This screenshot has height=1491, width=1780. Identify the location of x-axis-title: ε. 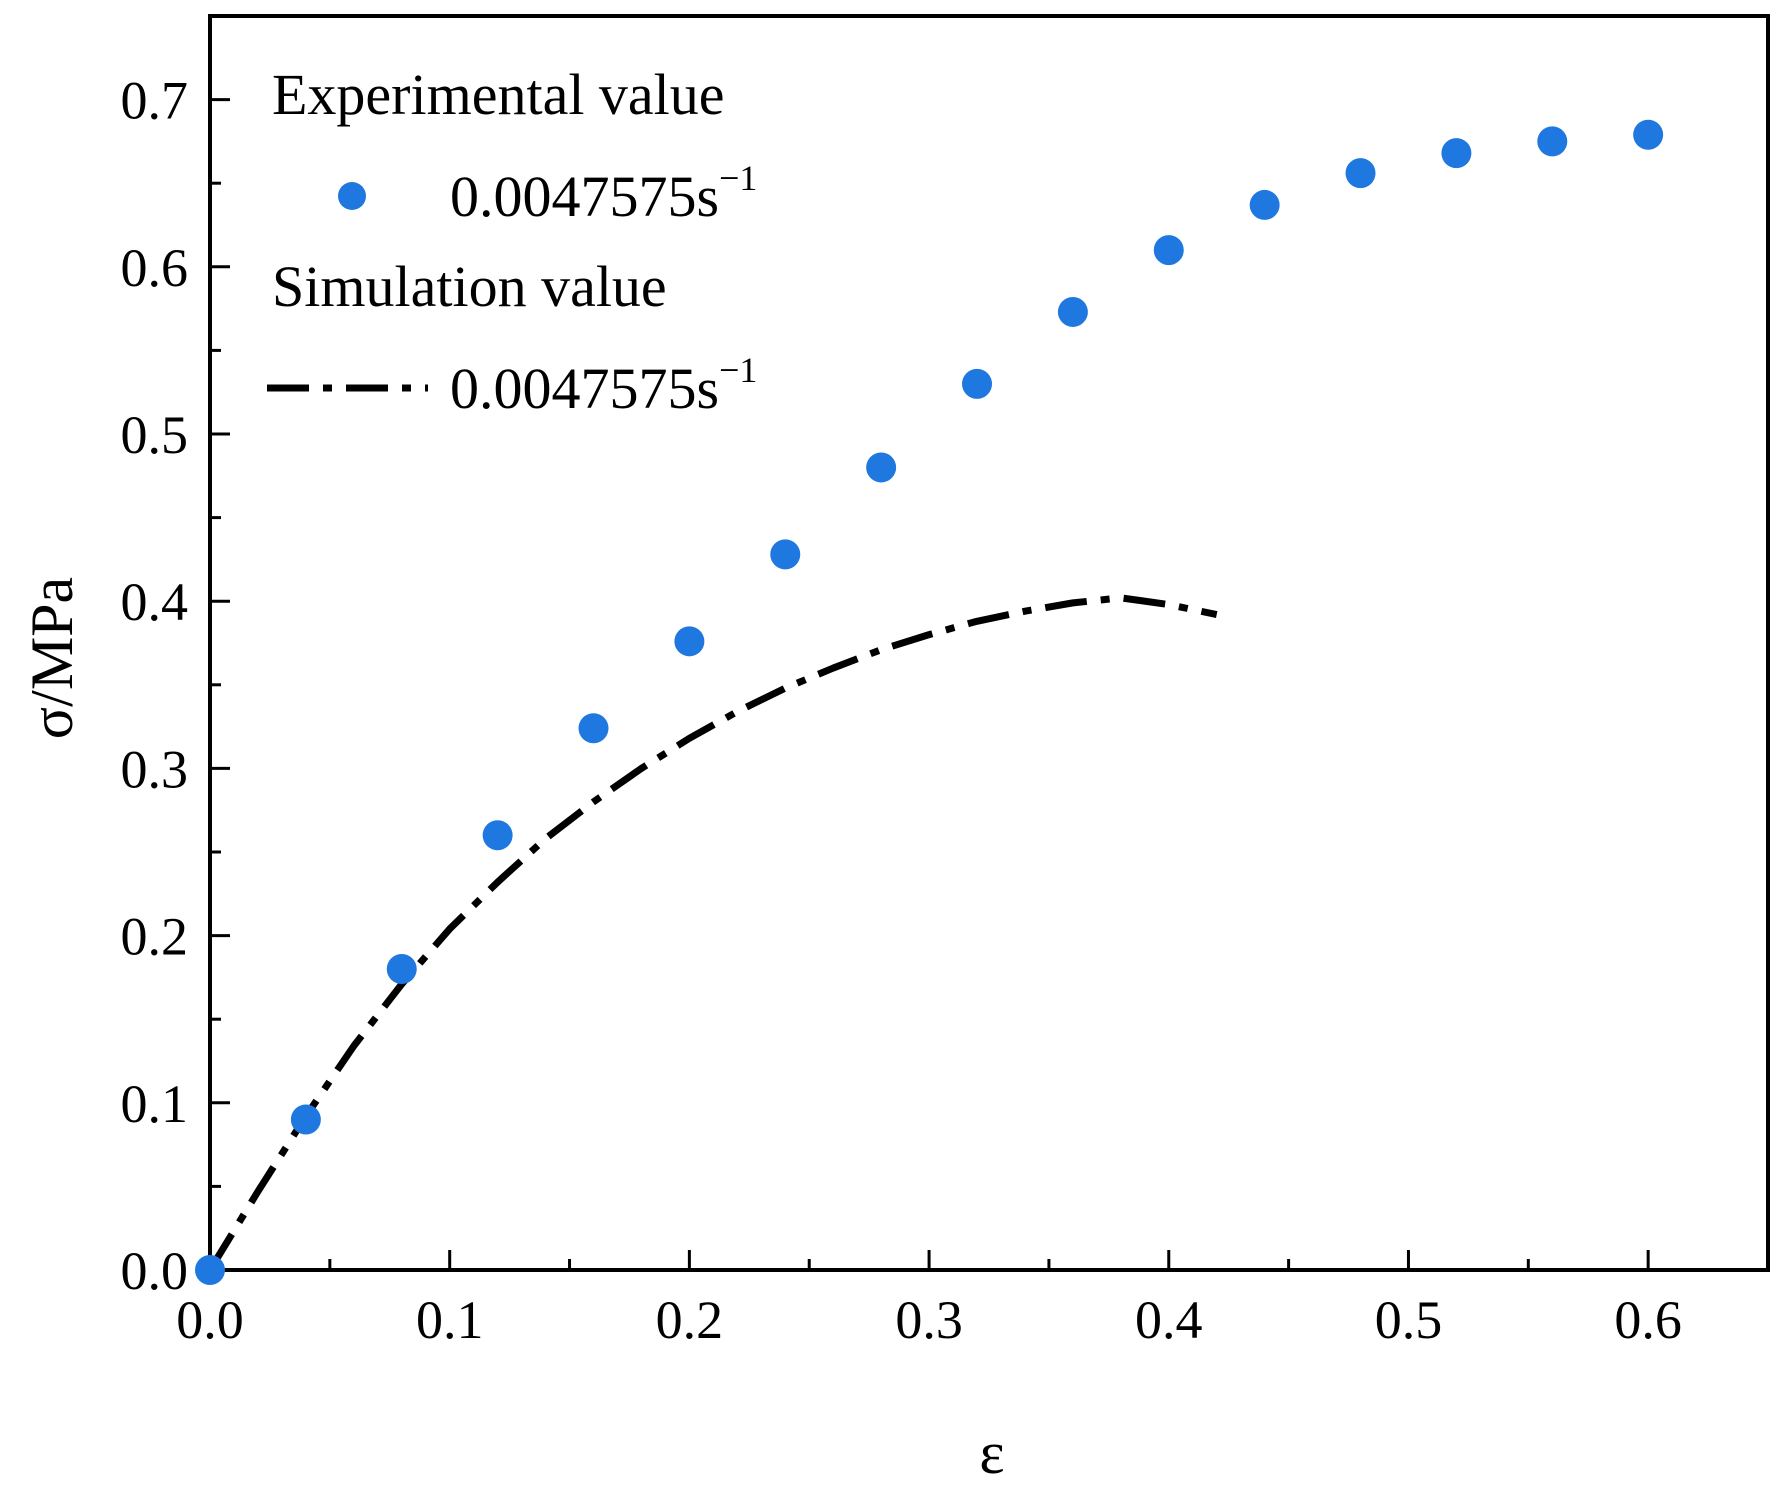
(991, 1453).